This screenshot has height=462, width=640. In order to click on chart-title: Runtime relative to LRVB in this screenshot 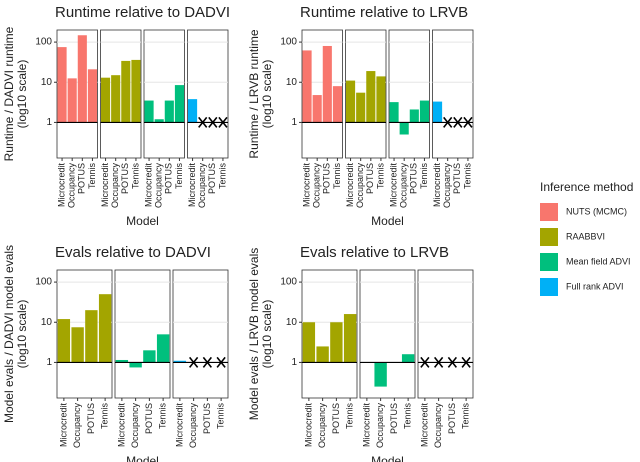, I will do `click(384, 12)`.